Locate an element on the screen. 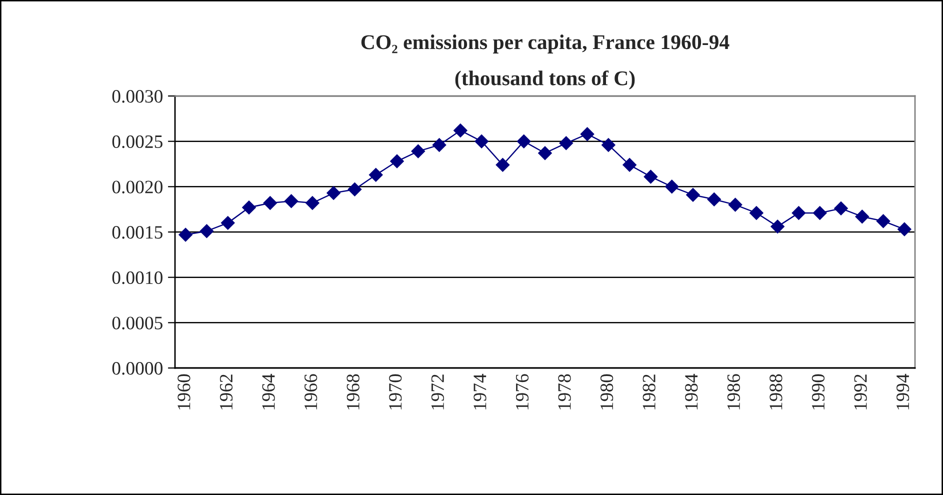  chart-title: CO₂ emissions per capita, France 1960-94 is located at coordinates (545, 44).